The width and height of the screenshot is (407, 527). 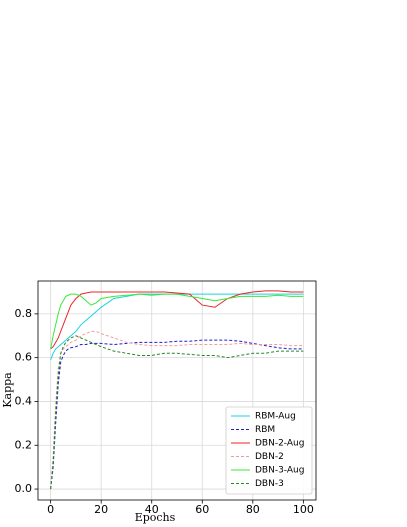 I want to click on x-tick-label: 20, so click(x=101, y=509).